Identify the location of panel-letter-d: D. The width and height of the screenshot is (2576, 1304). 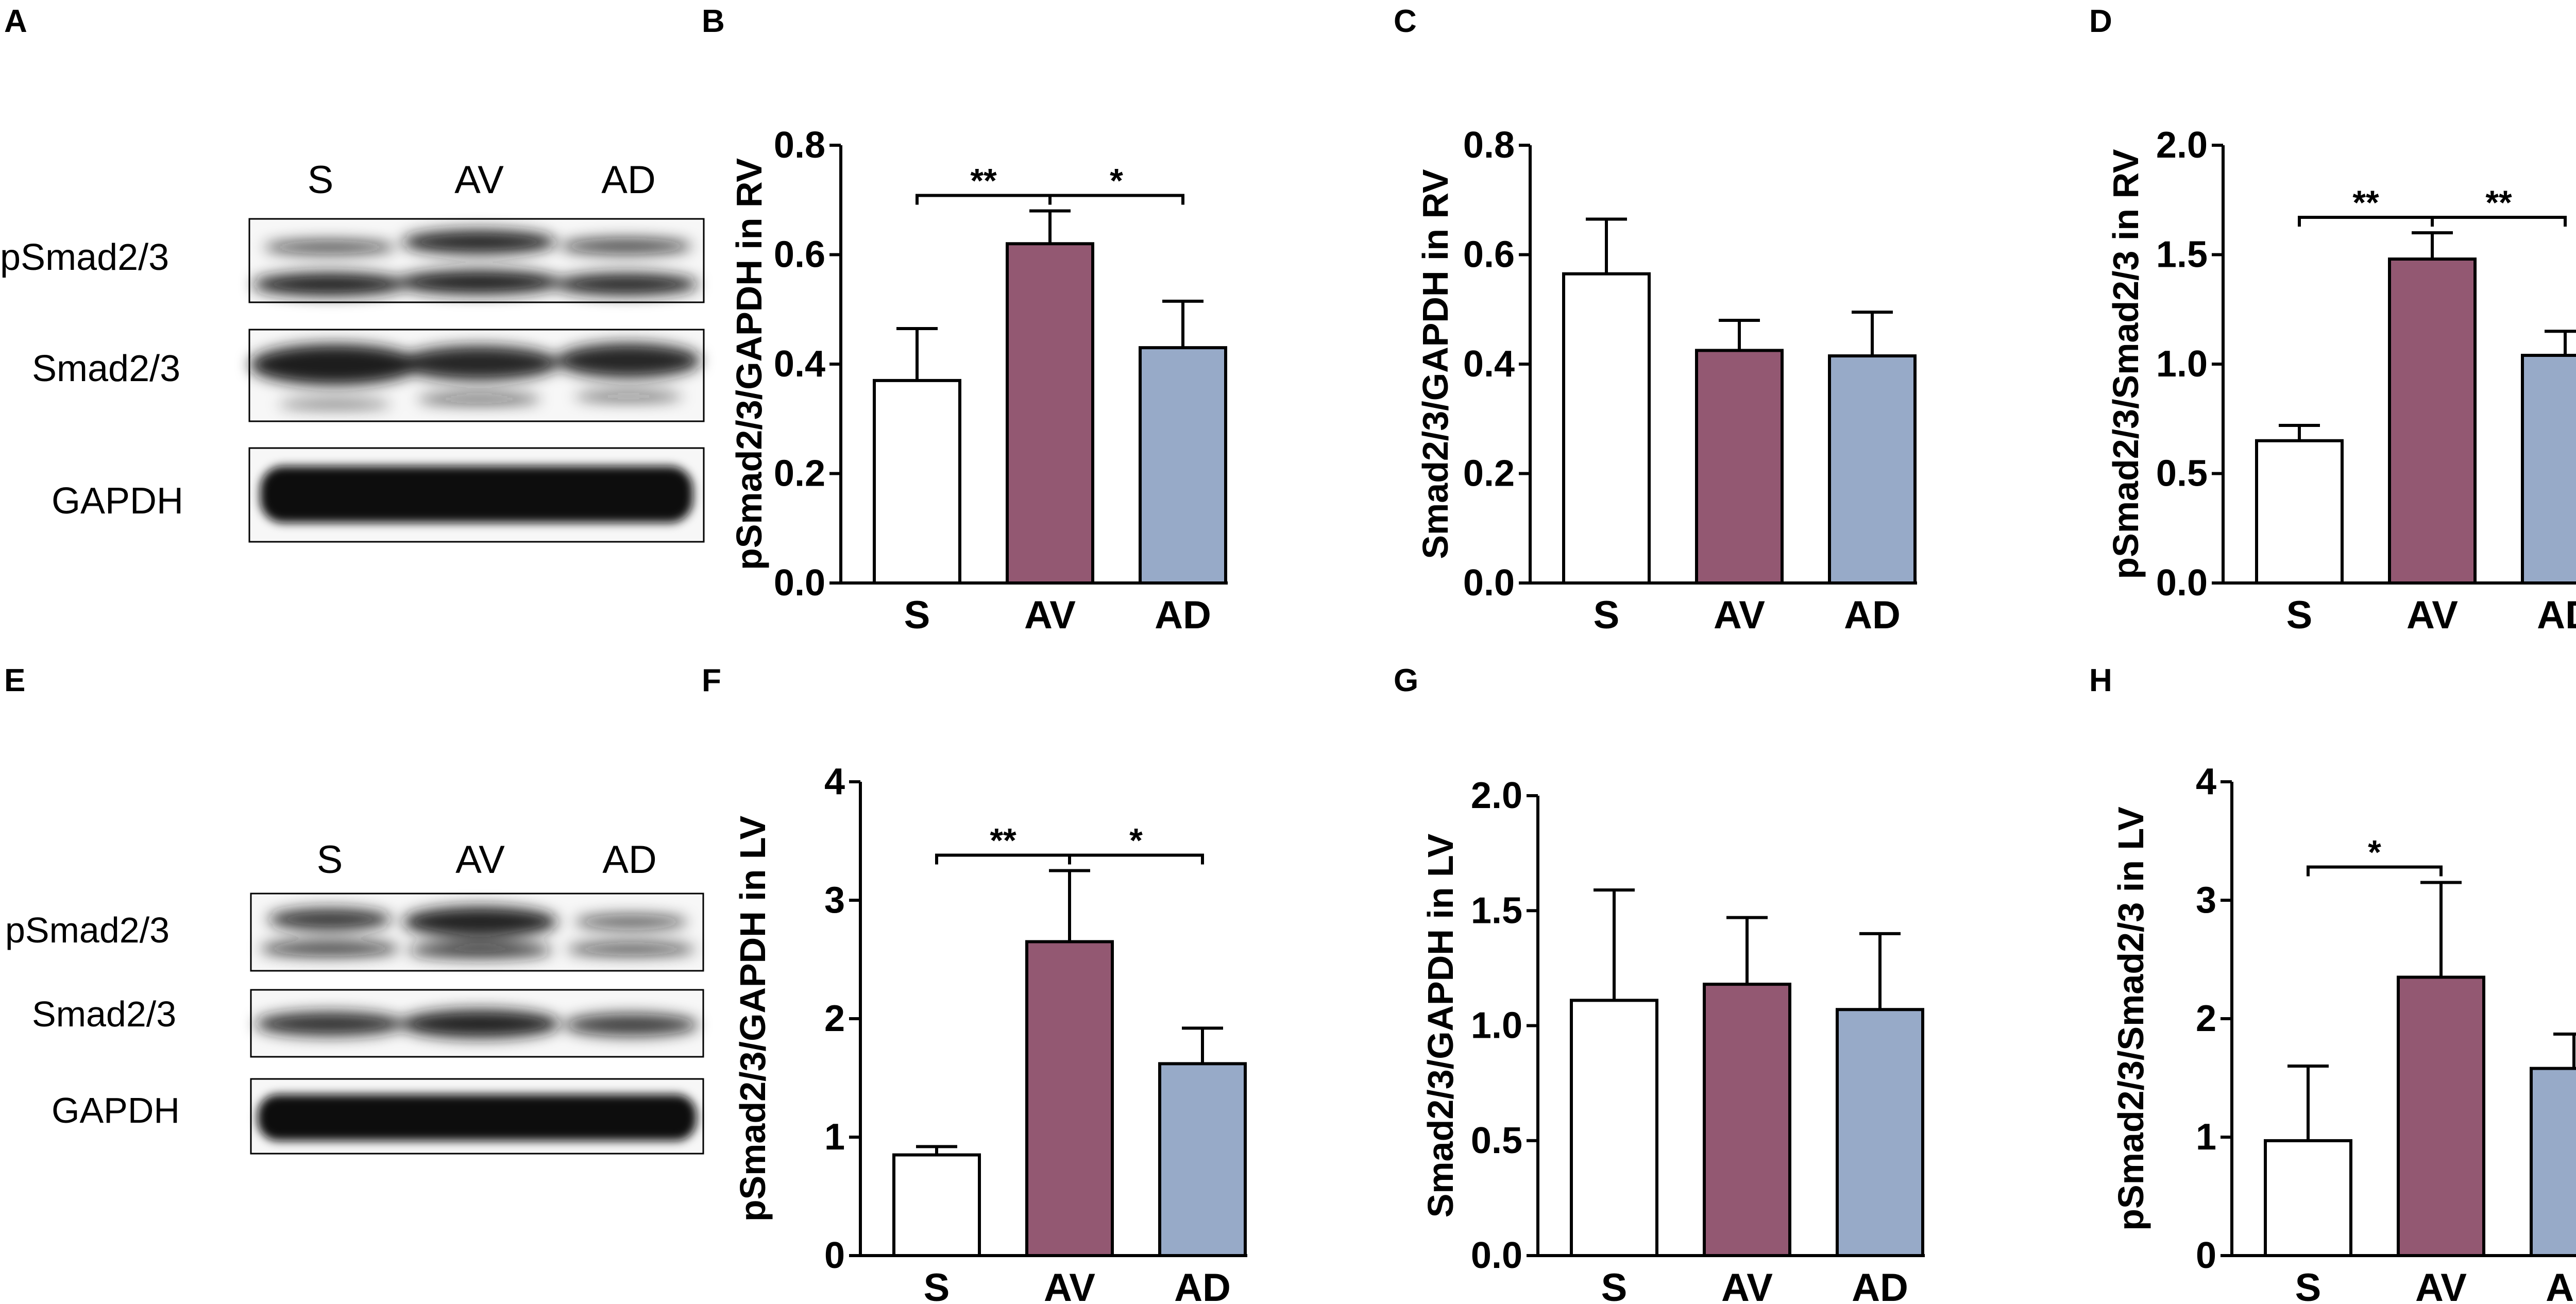
(2100, 21).